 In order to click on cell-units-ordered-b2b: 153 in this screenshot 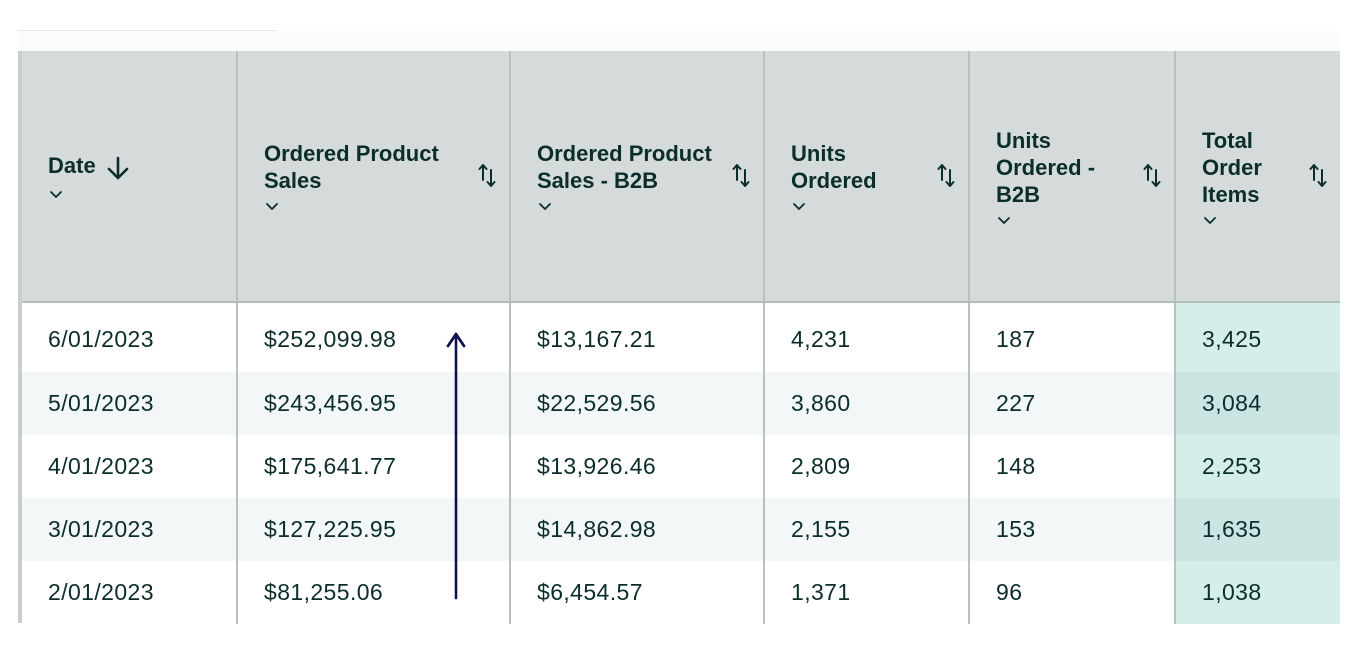, I will do `click(1071, 529)`.